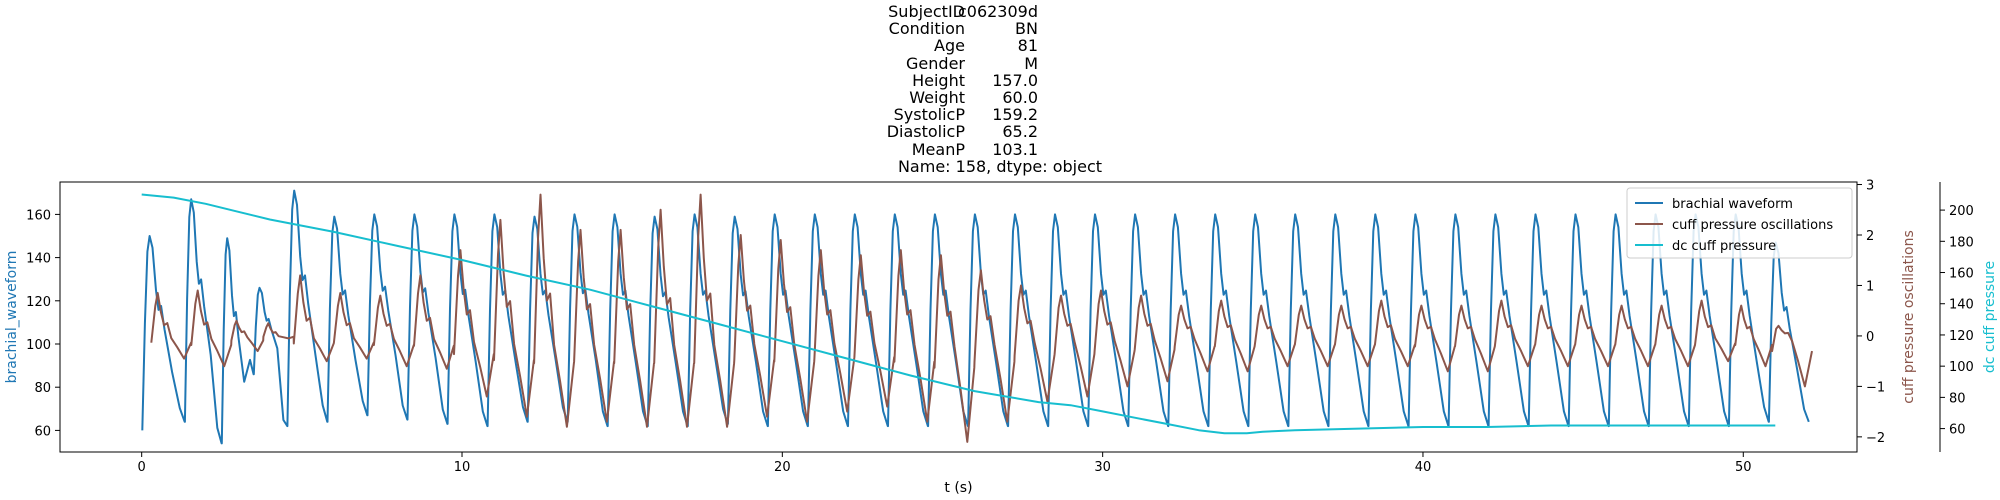 This screenshot has height=500, width=2000. I want to click on title-row-weight: Weight 60.0, so click(1000, 97).